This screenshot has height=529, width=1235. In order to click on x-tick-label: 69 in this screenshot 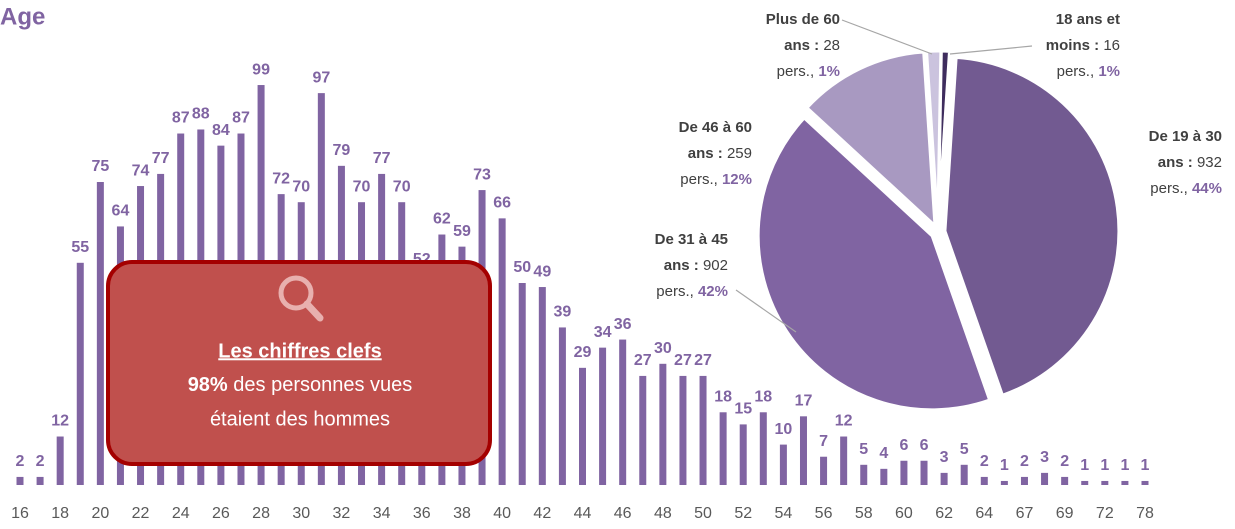, I will do `click(1065, 513)`.